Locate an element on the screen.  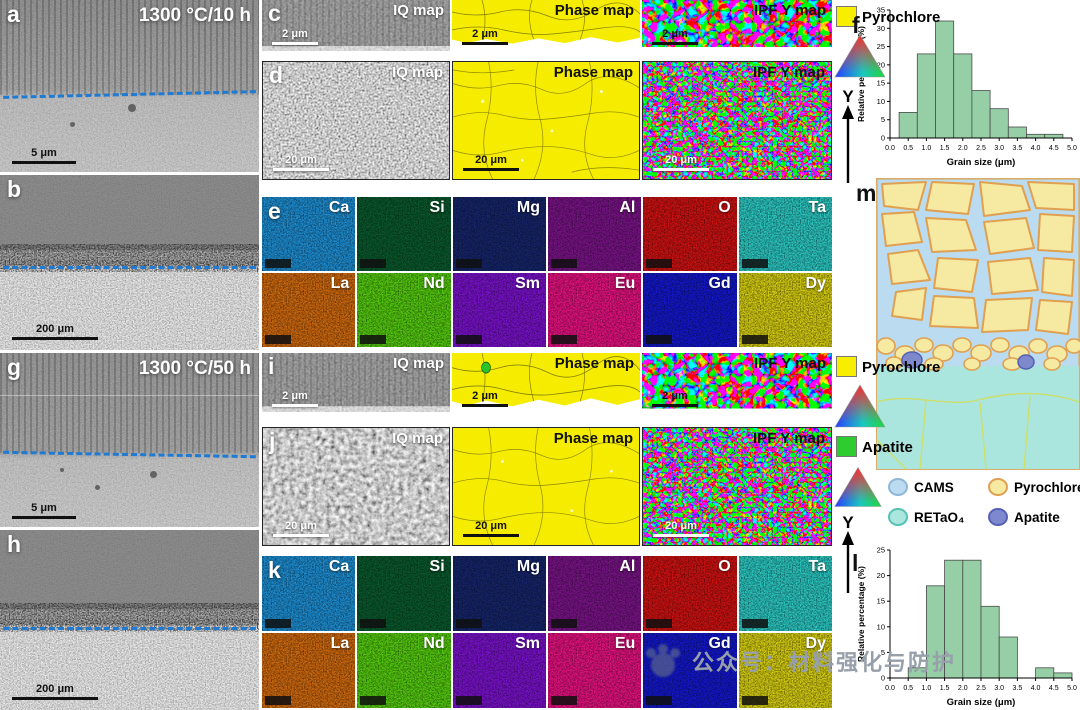
element-label: Nd is located at coordinates (434, 643).